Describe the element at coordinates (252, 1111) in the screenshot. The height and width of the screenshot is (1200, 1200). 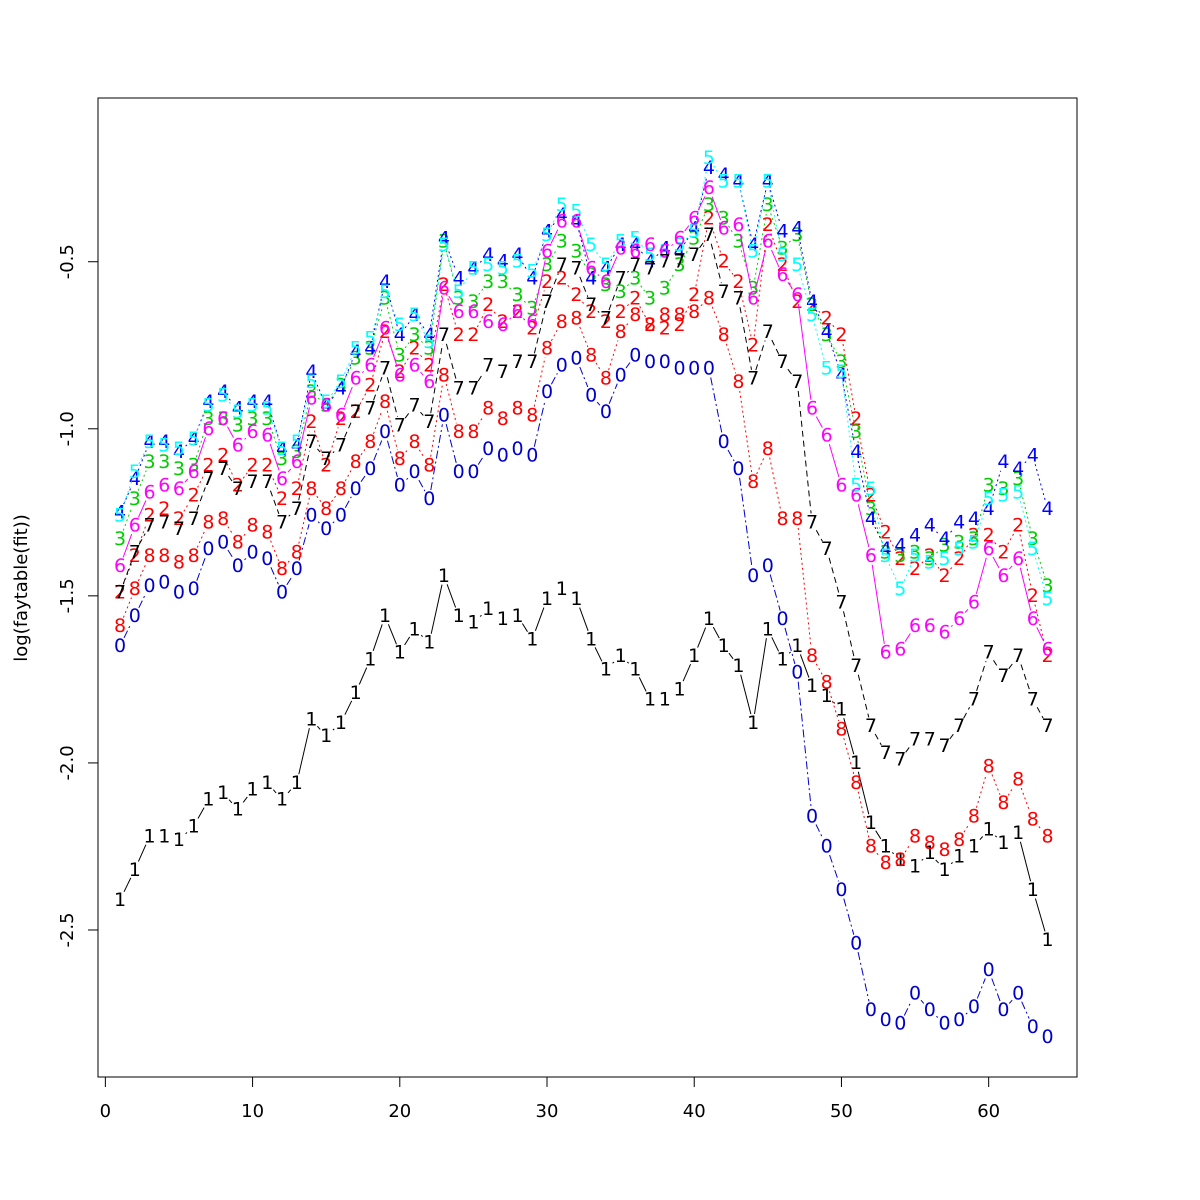
I see `x-tick-label: 10` at that location.